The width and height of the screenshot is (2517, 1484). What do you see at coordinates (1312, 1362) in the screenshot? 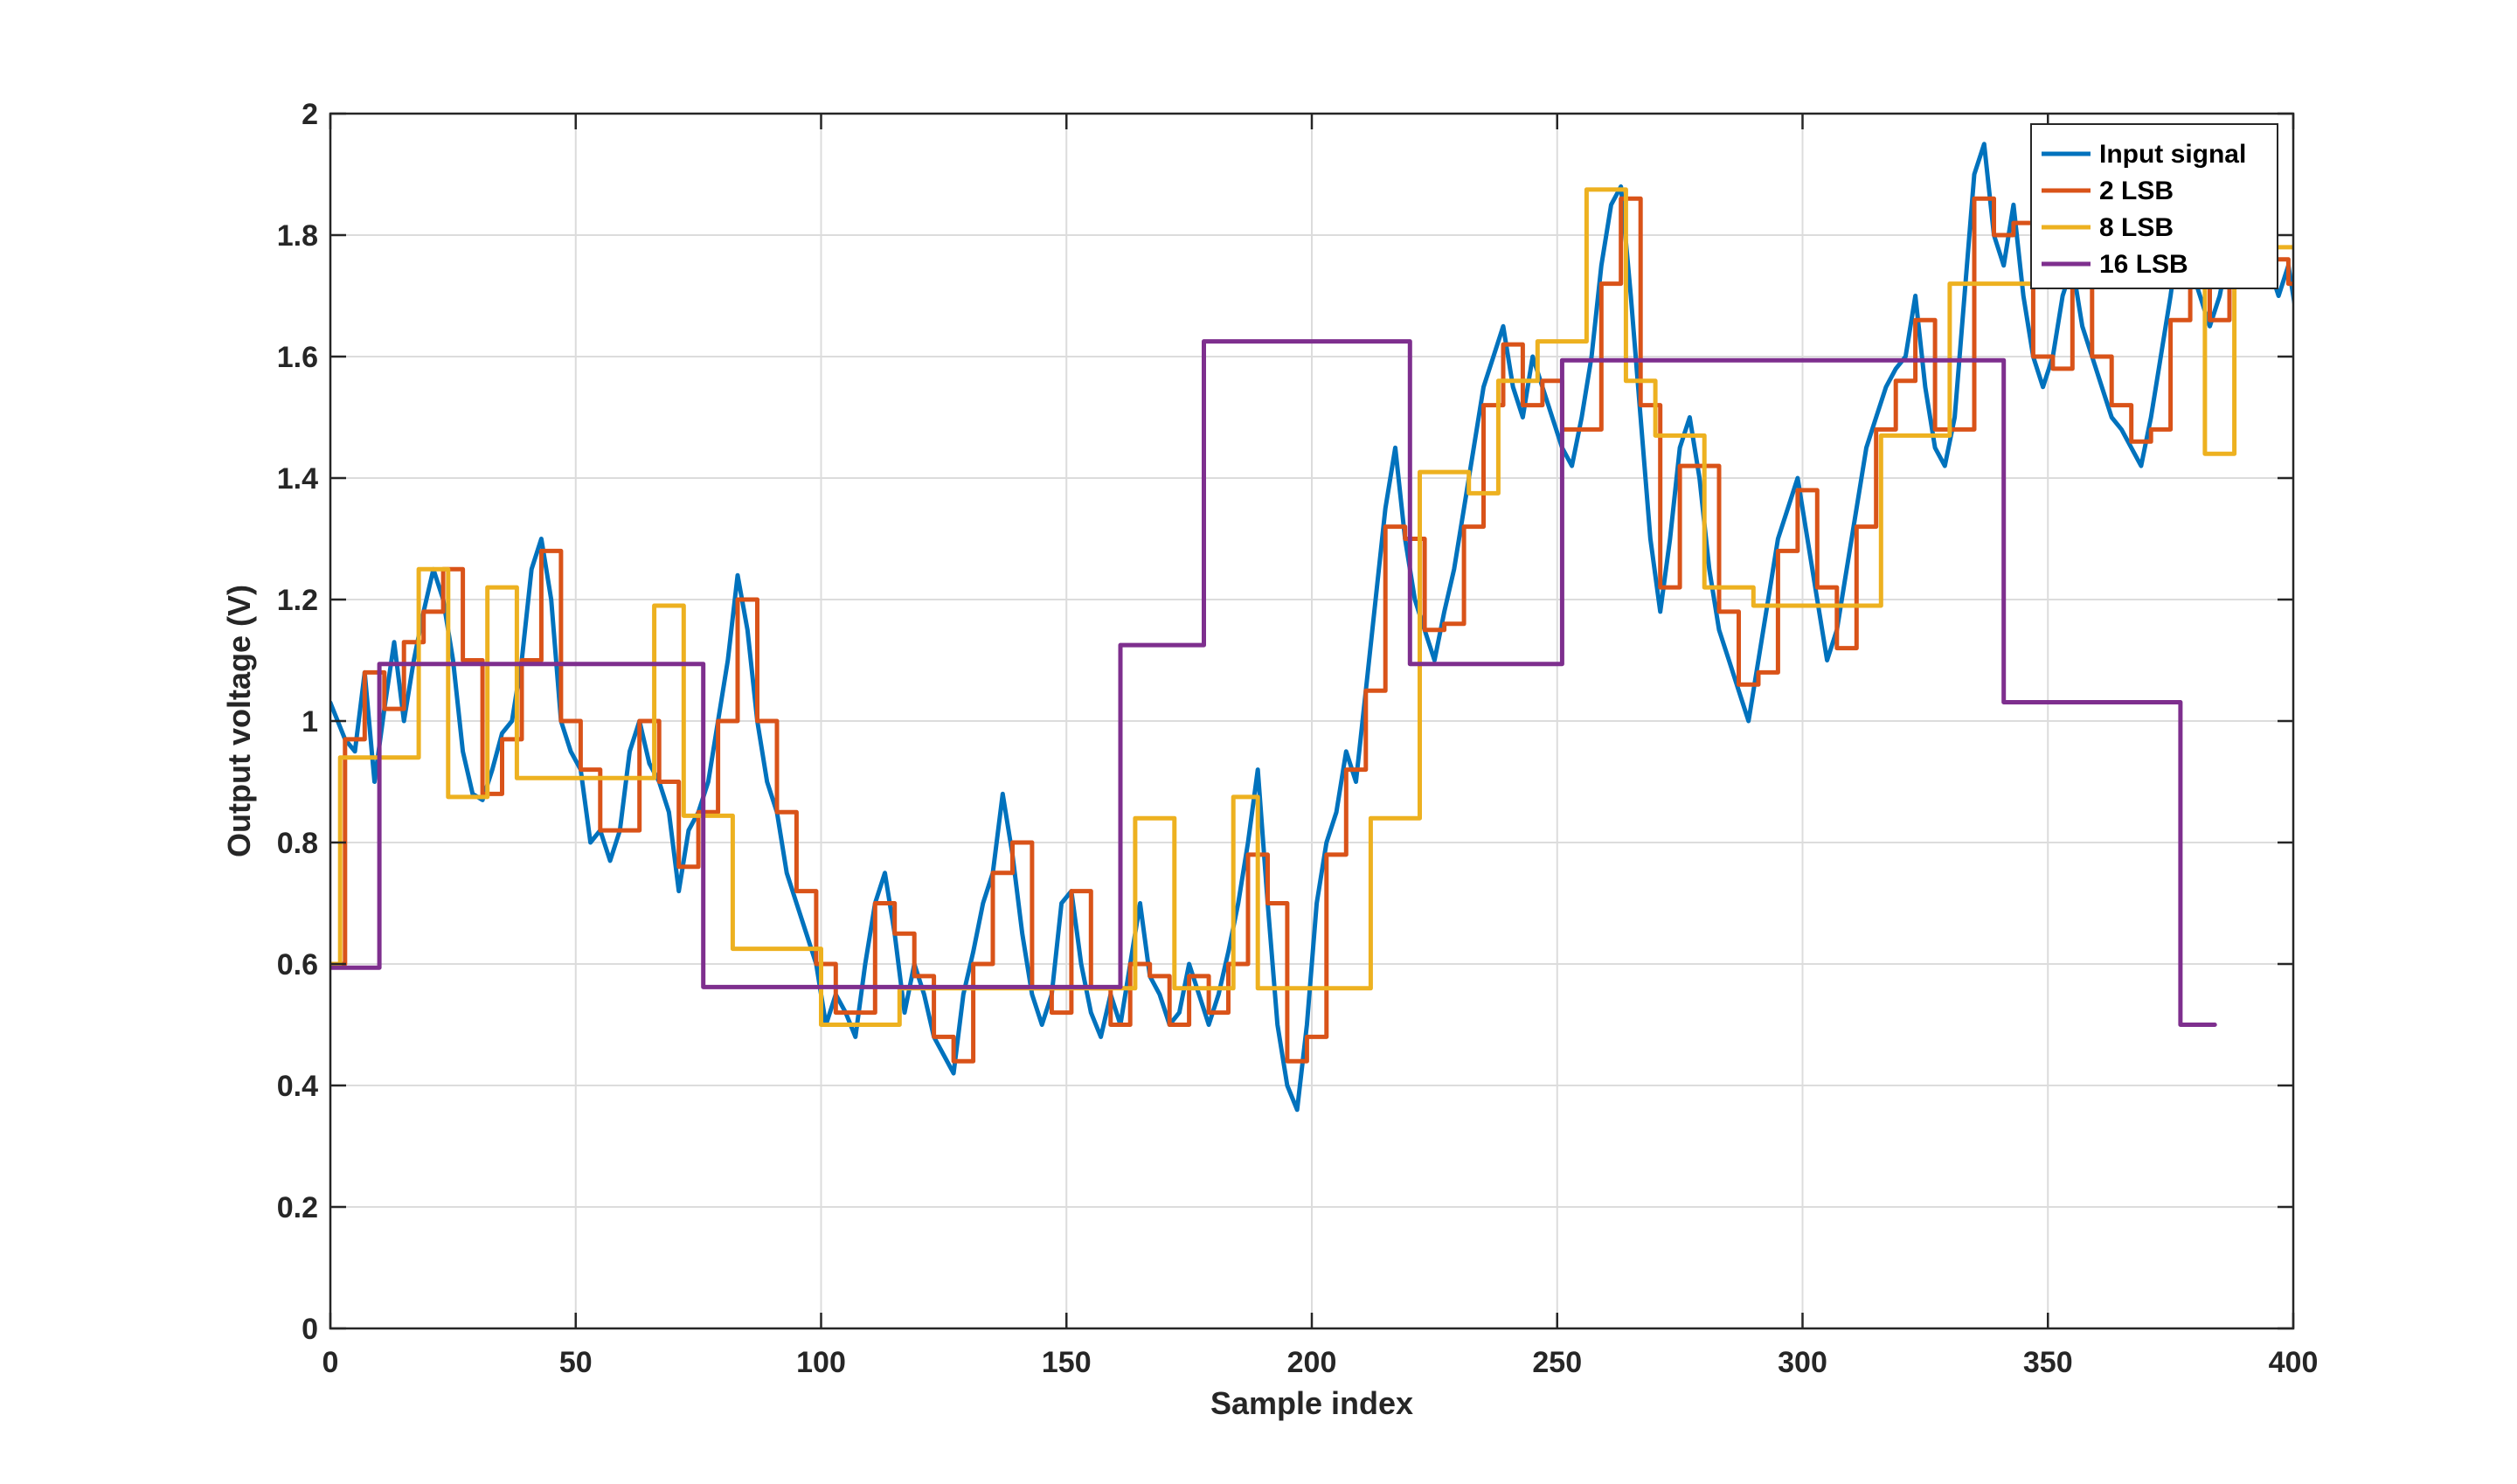
I see `x-tick-label: 200` at bounding box center [1312, 1362].